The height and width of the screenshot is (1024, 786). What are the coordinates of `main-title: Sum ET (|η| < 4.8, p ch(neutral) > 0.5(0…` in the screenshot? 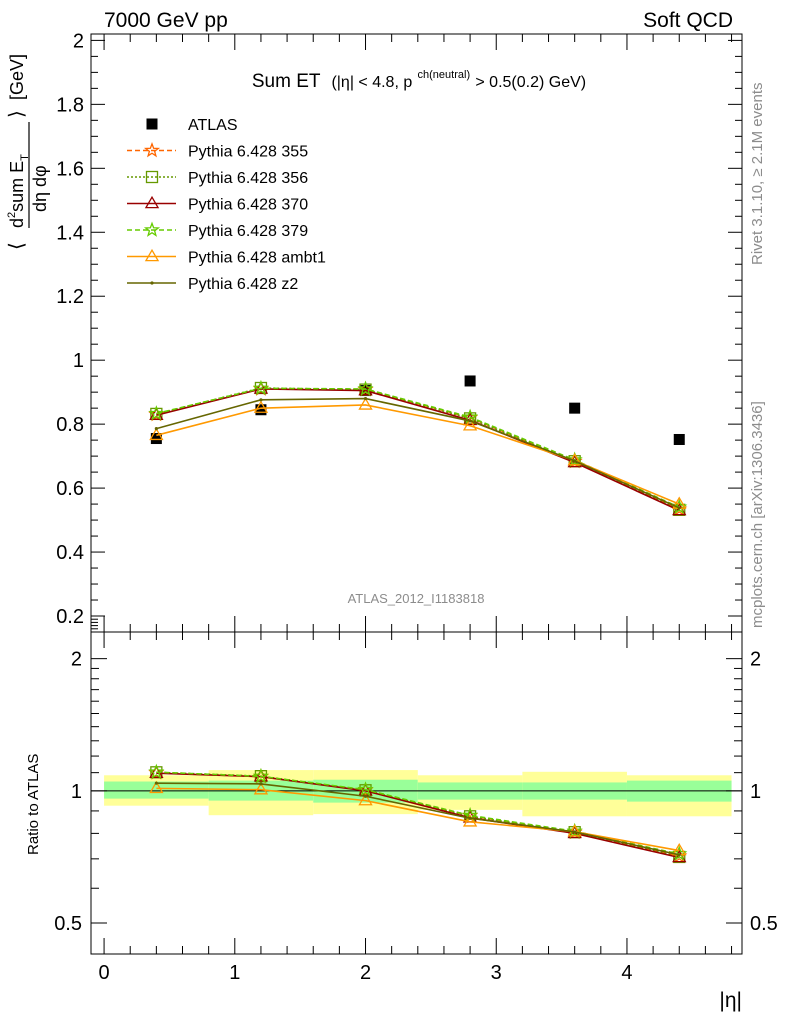 It's located at (419, 77).